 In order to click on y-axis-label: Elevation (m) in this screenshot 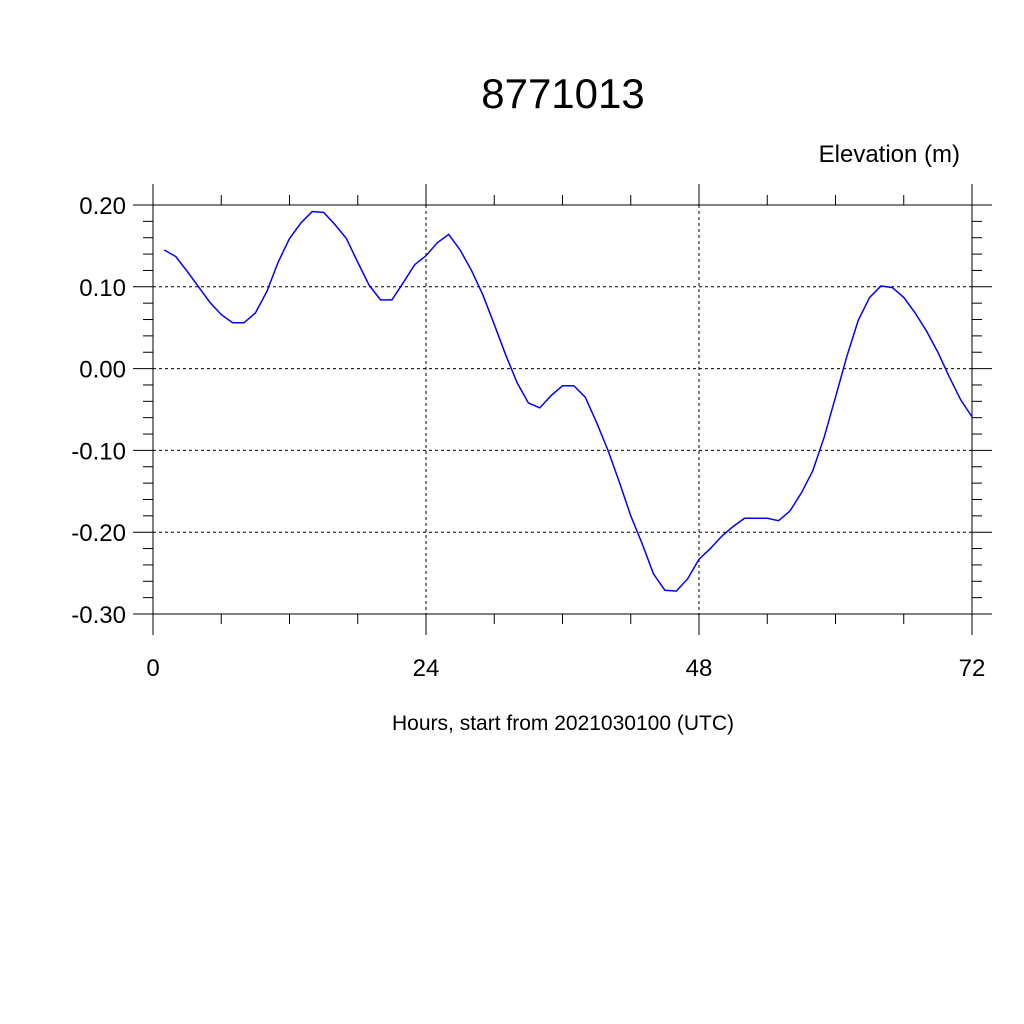, I will do `click(889, 154)`.